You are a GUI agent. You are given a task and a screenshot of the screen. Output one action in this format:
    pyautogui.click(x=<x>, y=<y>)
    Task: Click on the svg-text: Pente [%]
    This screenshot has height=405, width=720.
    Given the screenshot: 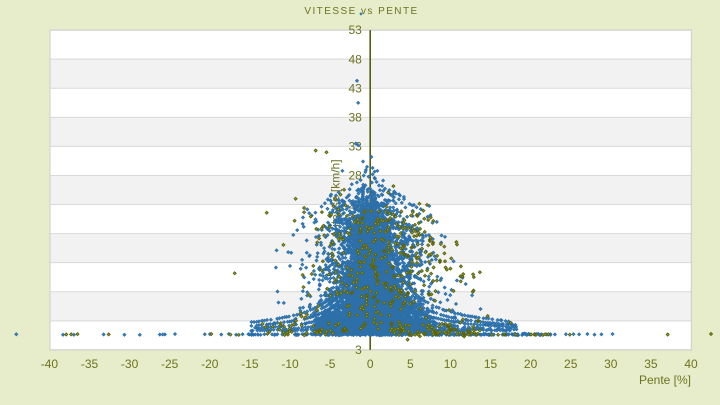 What is the action you would take?
    pyautogui.click(x=665, y=380)
    